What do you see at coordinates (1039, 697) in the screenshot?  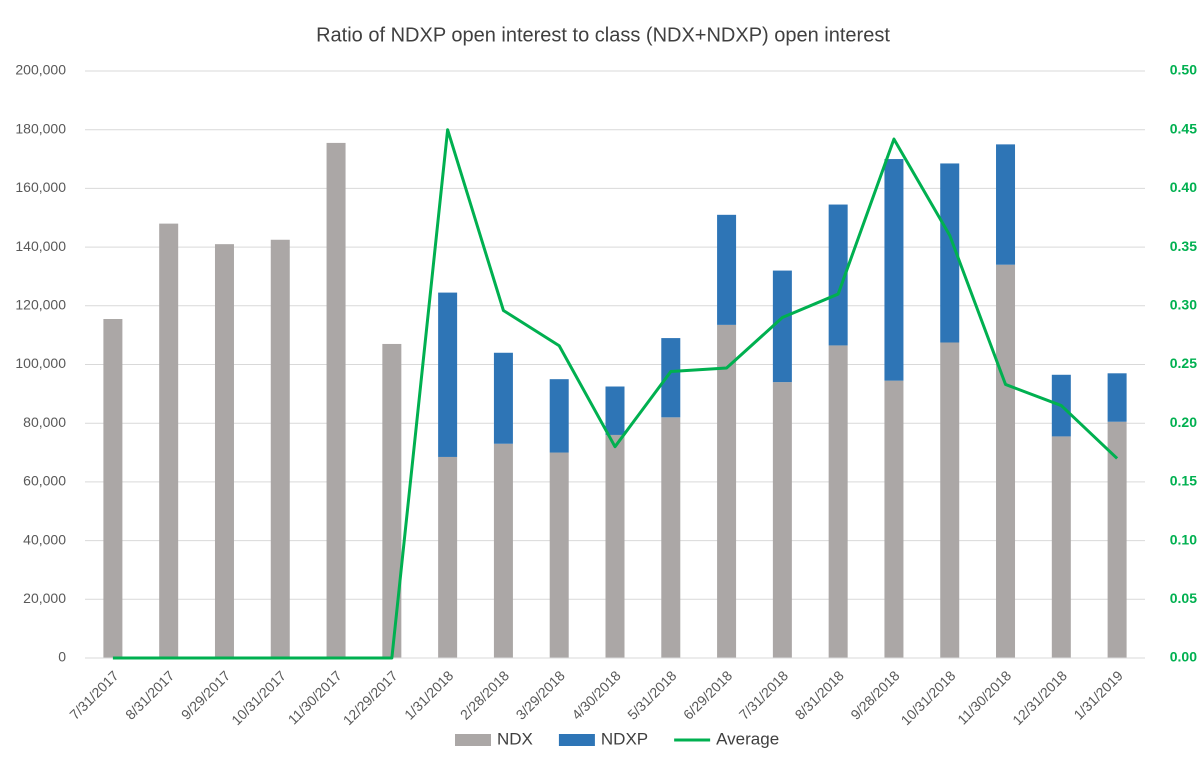 I see `x-tick-label: 12/31/2018` at bounding box center [1039, 697].